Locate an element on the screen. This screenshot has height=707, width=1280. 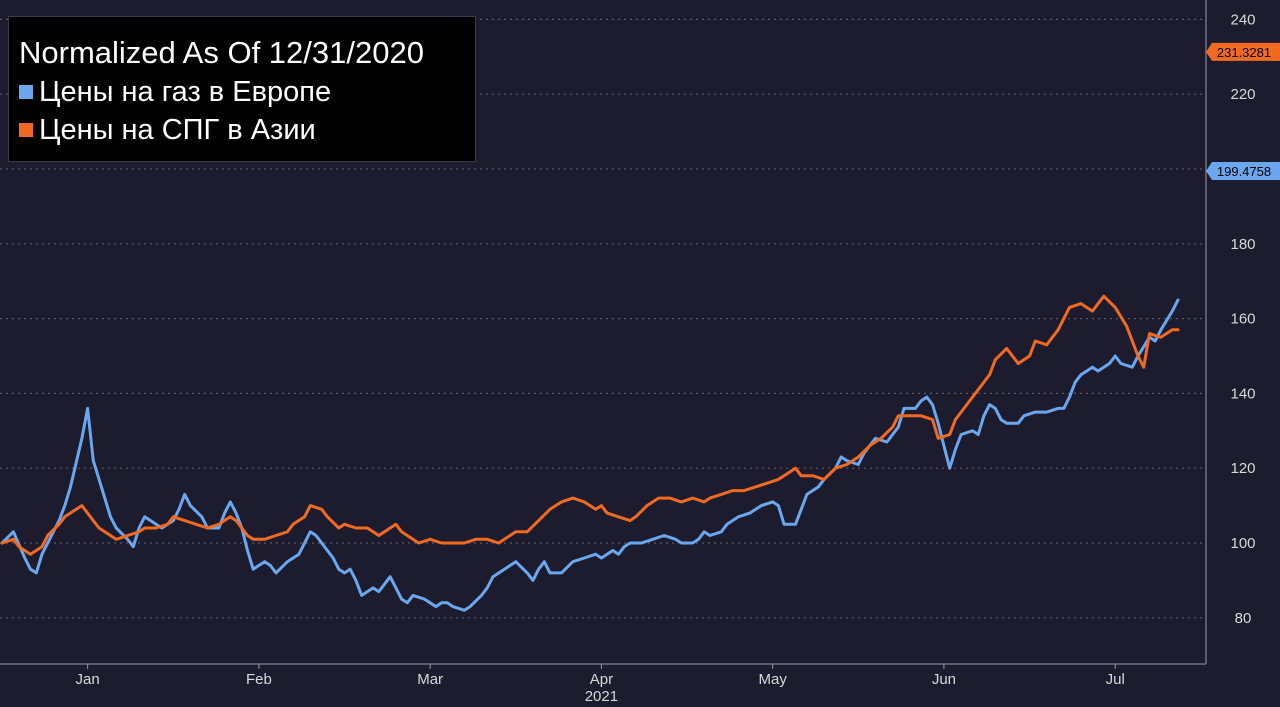
legend-item-asia-lng: Цены на СПГ в Азии is located at coordinates (247, 130).